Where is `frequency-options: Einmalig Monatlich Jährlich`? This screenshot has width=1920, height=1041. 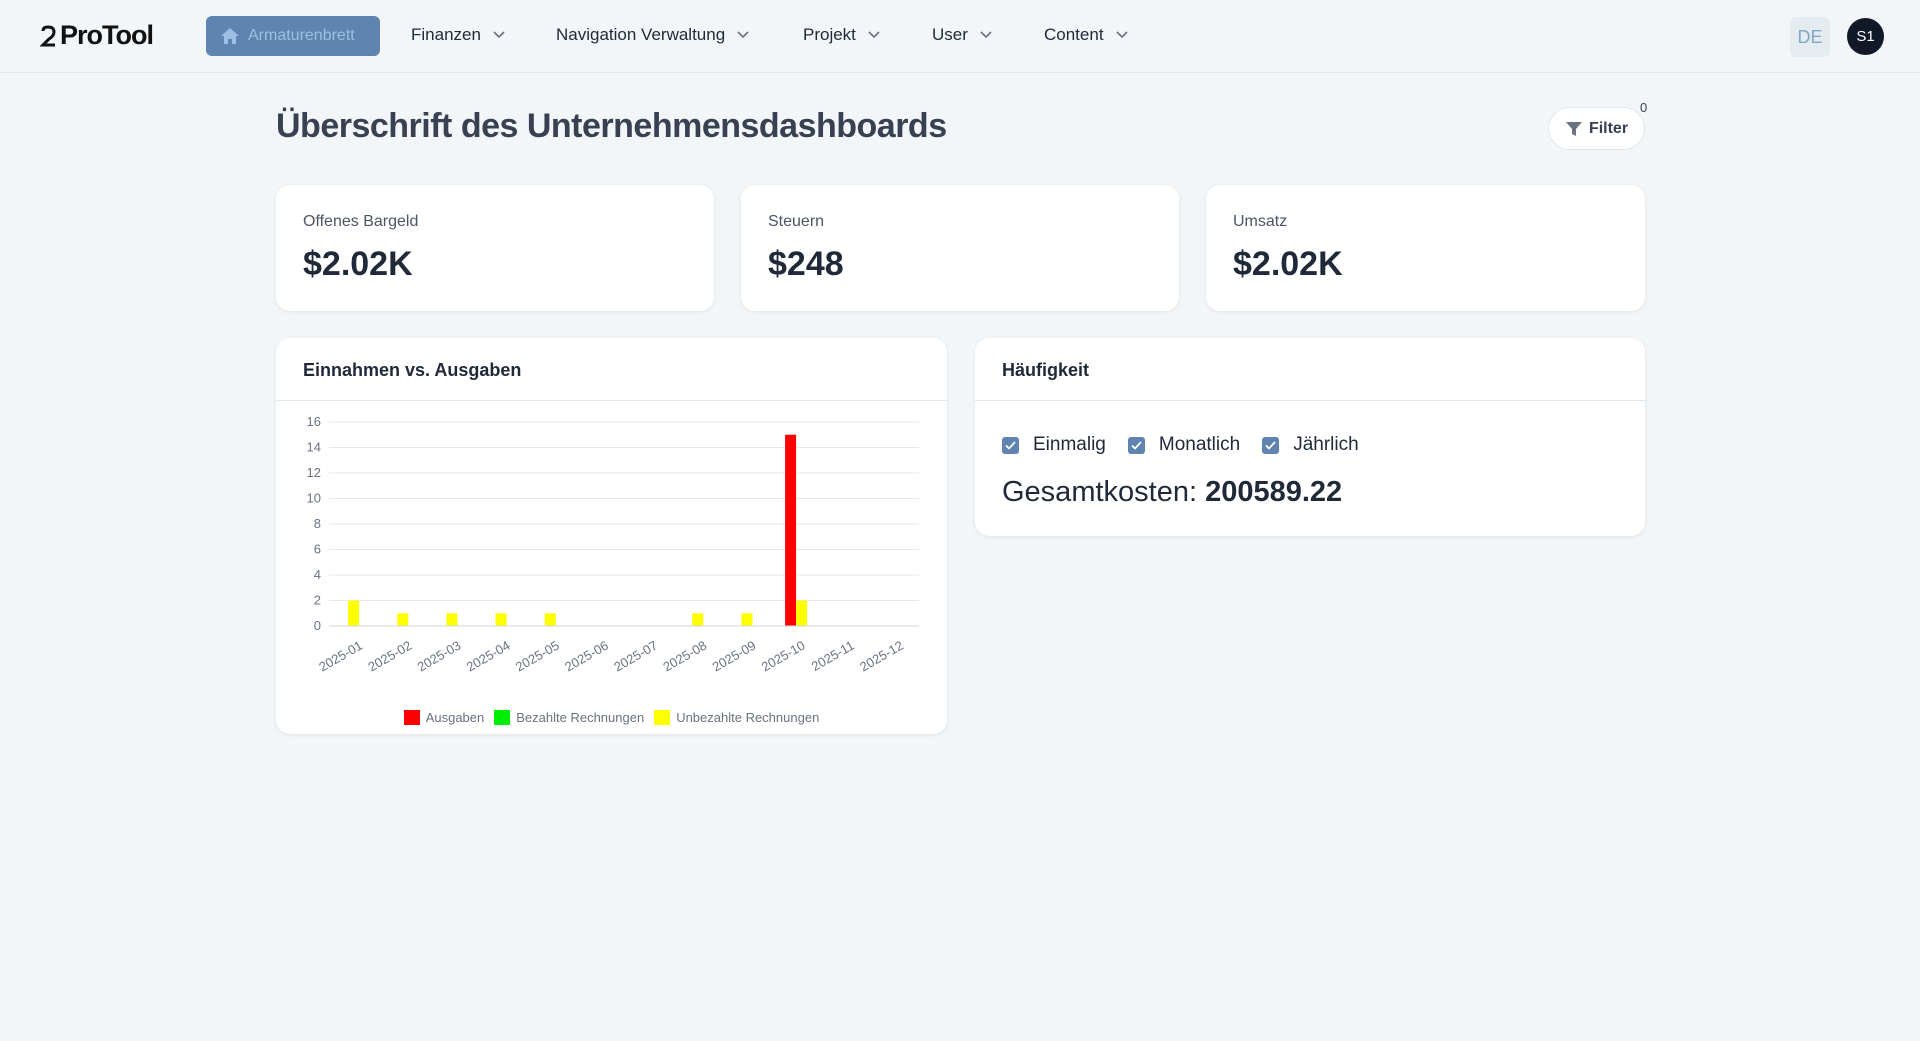
frequency-options: Einmalig Monatlich Jährlich is located at coordinates (1191, 445).